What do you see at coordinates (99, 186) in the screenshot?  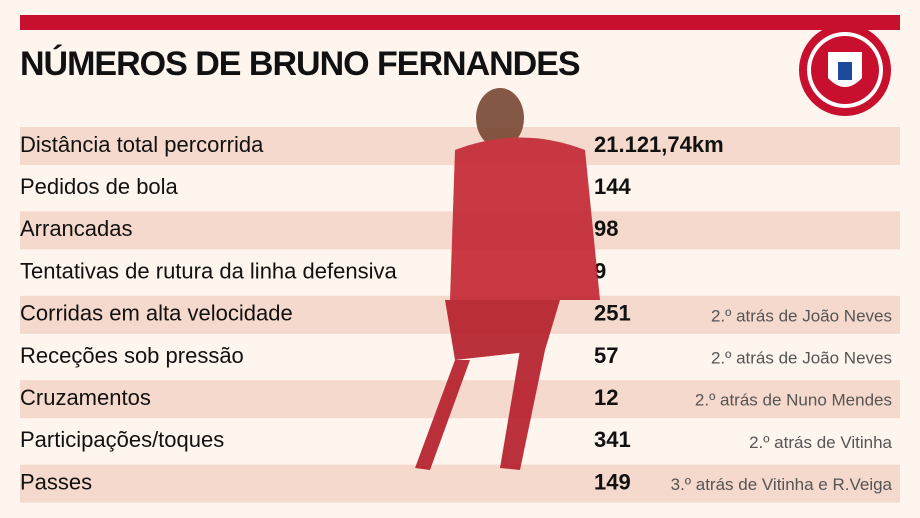 I see `row-label: Pedidos de bola` at bounding box center [99, 186].